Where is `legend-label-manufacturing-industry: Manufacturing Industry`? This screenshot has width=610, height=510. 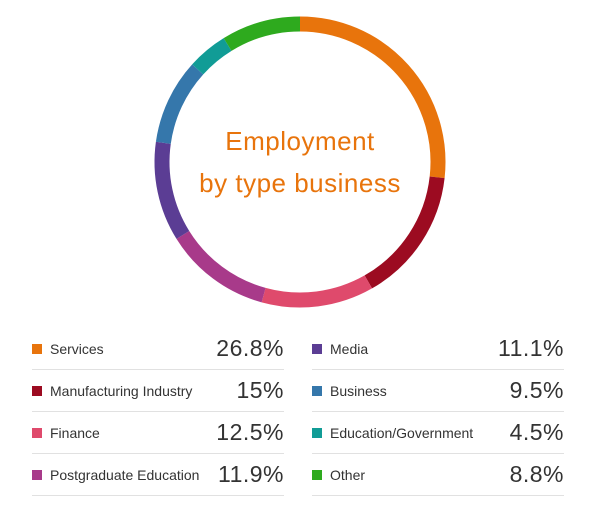
legend-label-manufacturing-industry: Manufacturing Industry is located at coordinates (121, 390).